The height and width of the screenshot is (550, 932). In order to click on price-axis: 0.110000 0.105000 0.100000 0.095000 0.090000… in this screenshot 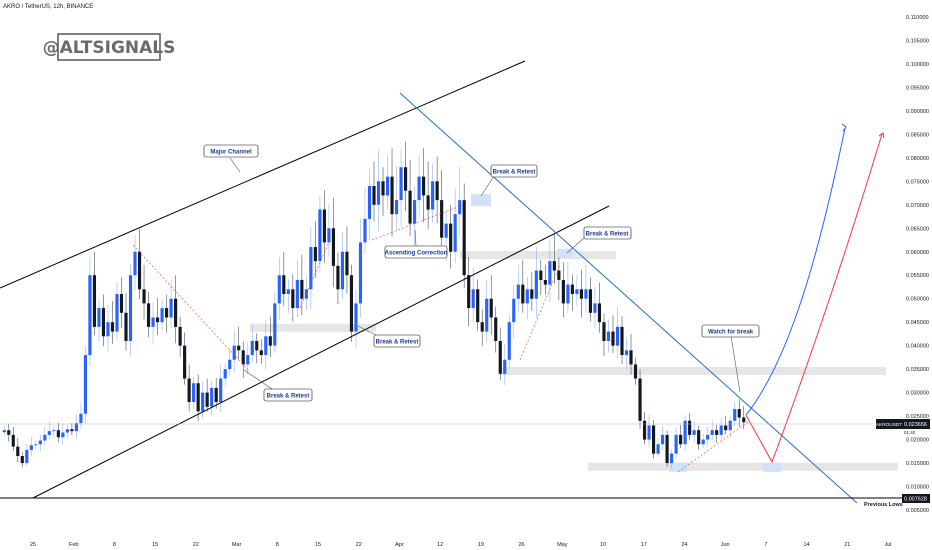, I will do `click(917, 264)`.